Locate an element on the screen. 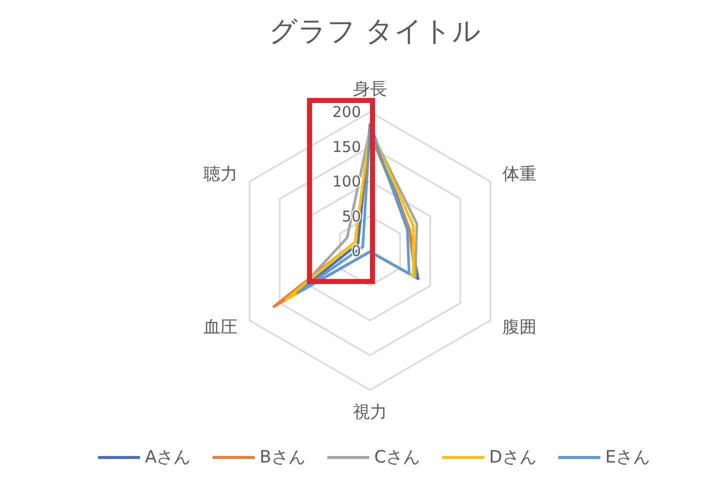  legend-label: Aさん is located at coordinates (168, 458).